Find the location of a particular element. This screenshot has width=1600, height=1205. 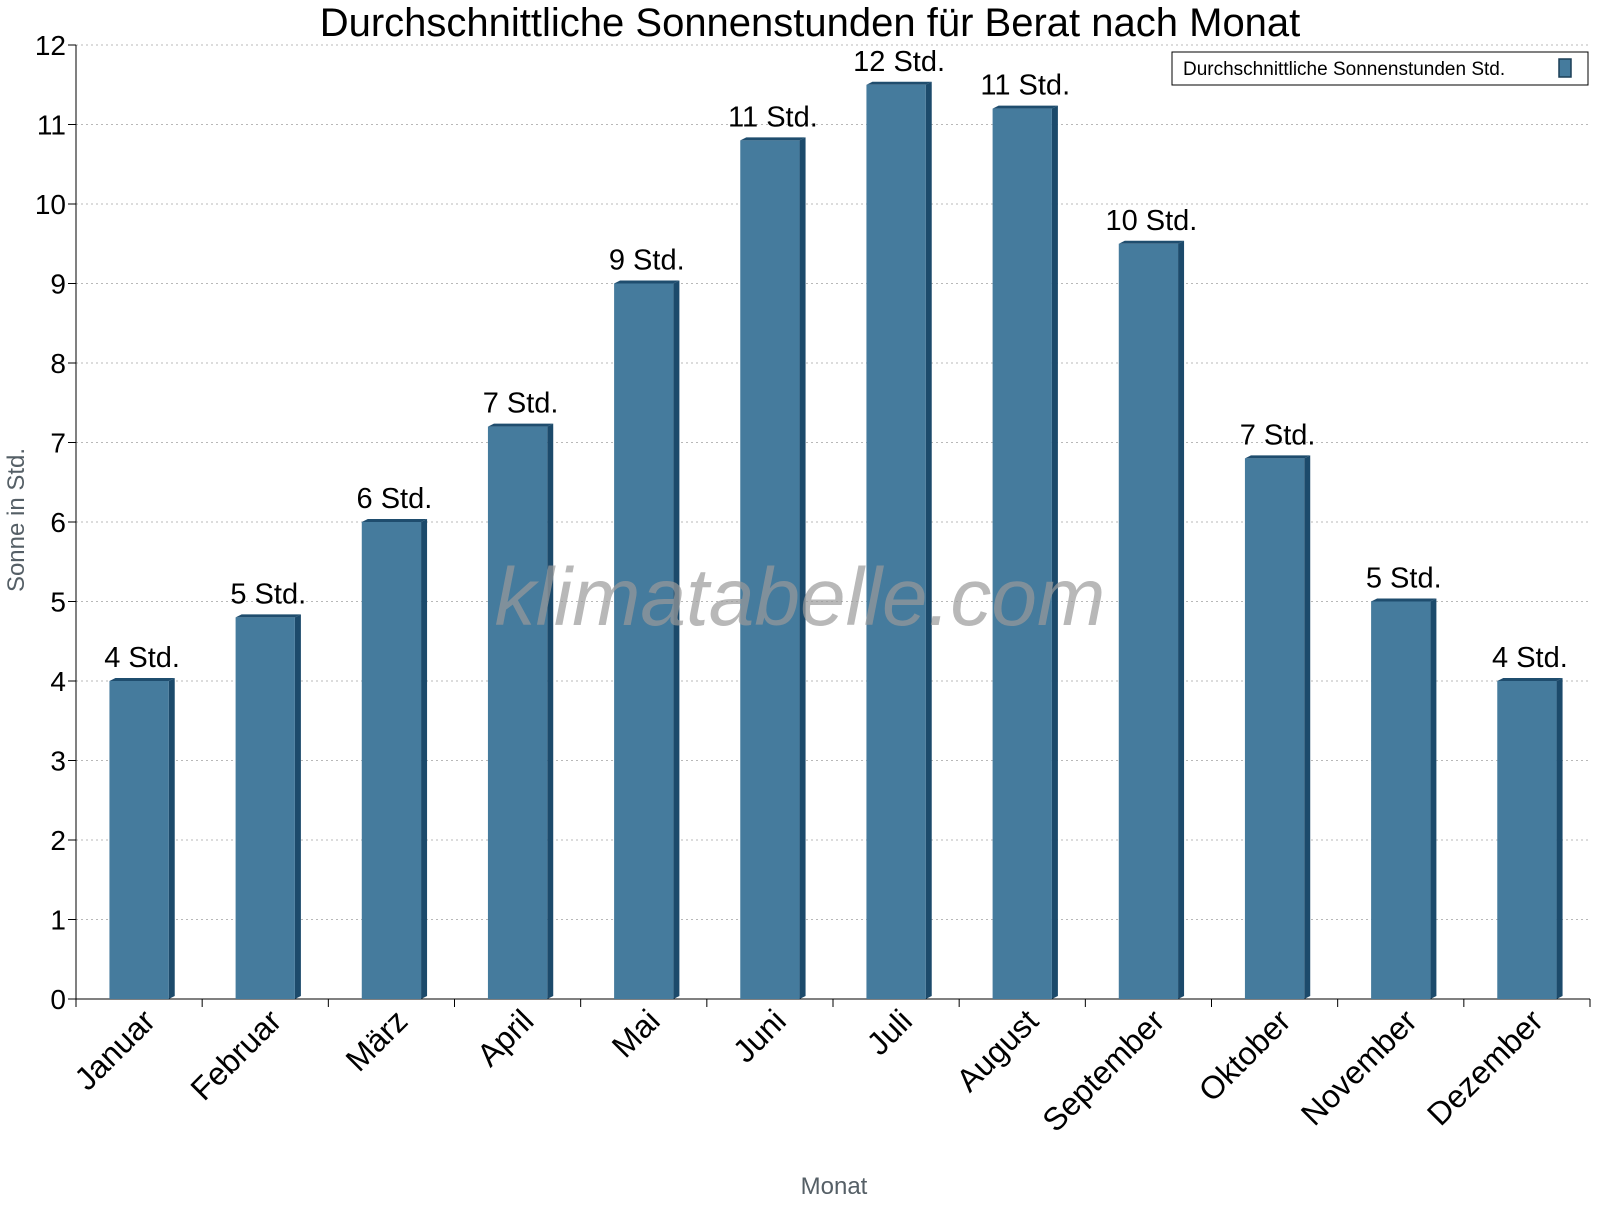

y-tick-label: 1 is located at coordinates (58, 920).